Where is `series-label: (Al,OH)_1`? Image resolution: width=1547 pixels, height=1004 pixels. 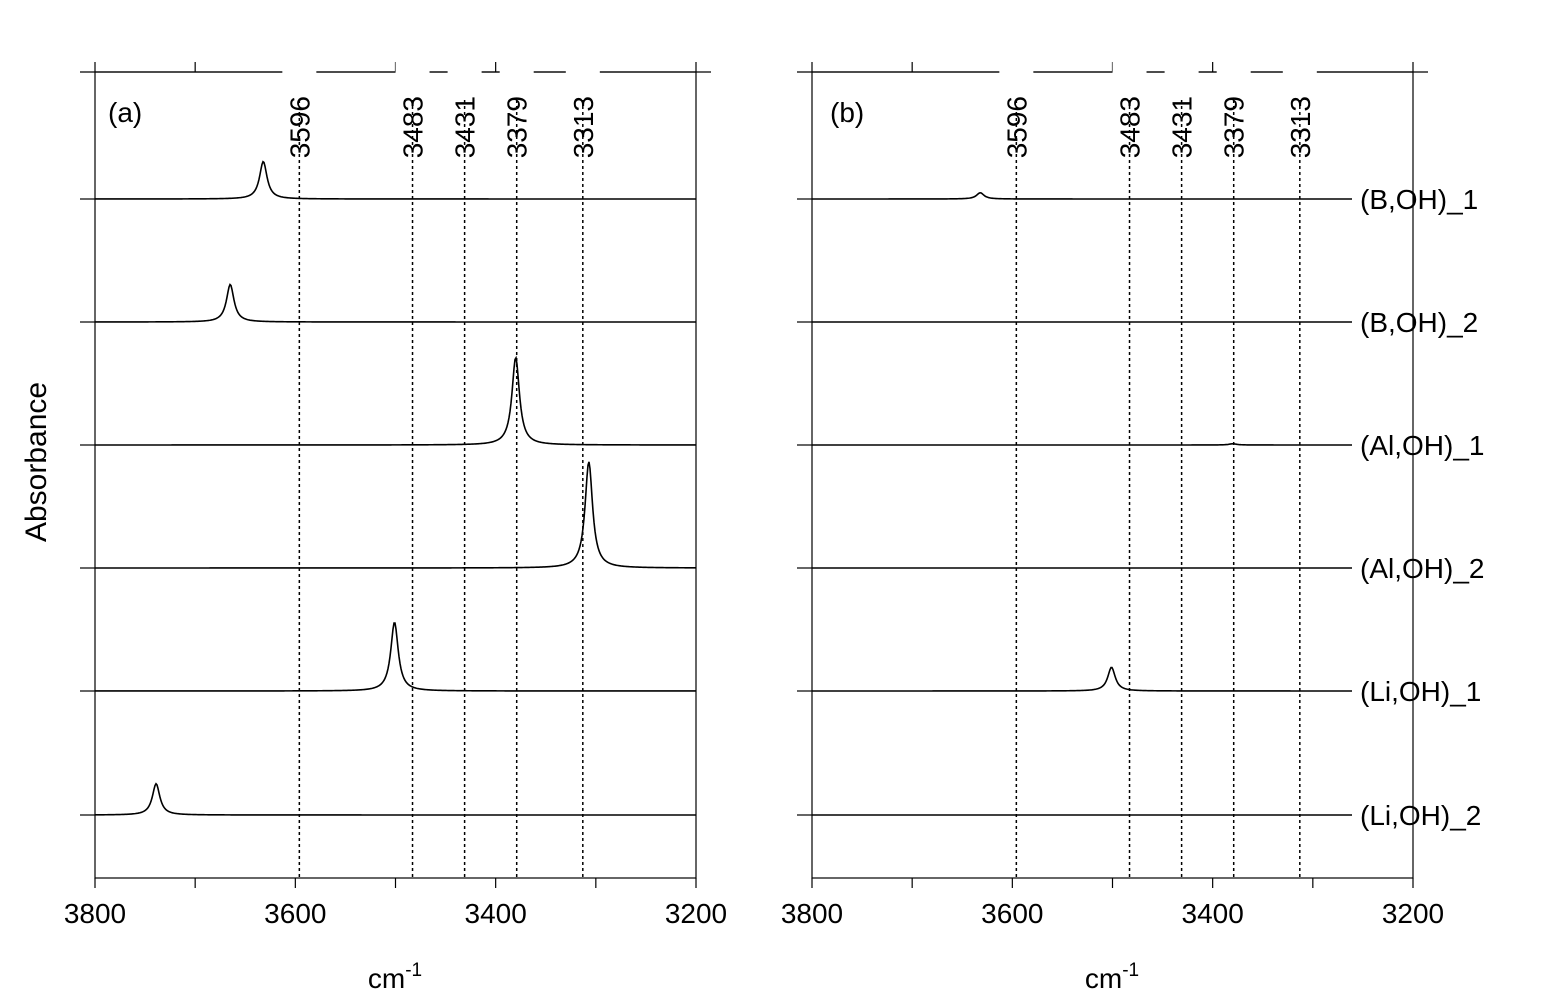 series-label: (Al,OH)_1 is located at coordinates (1422, 445).